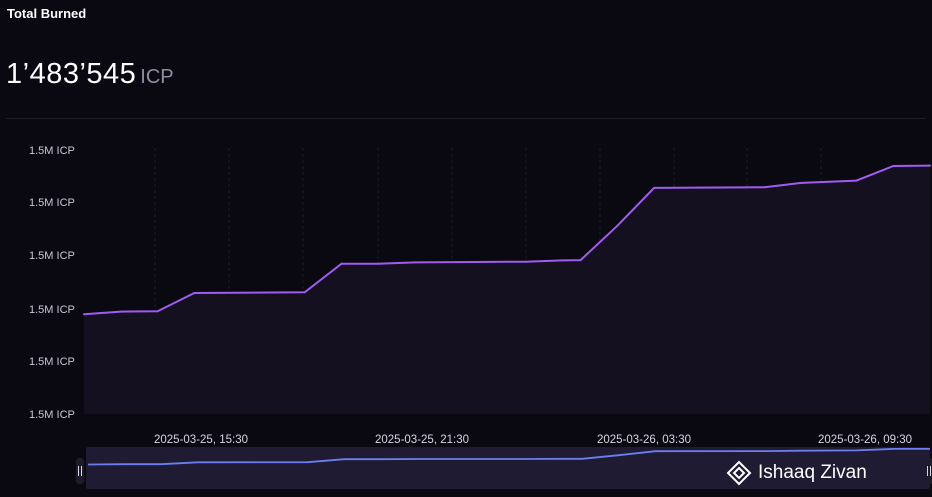 The width and height of the screenshot is (932, 497). I want to click on navigator-line, so click(508, 457).